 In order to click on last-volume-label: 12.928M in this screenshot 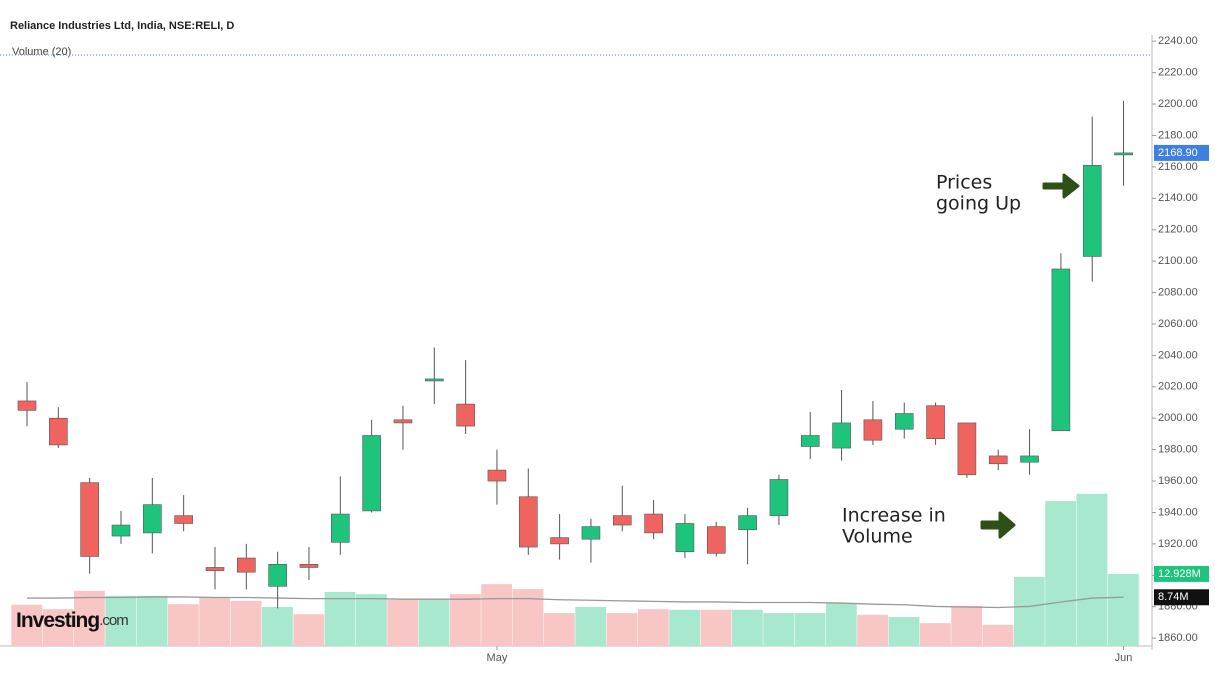, I will do `click(1179, 574)`.